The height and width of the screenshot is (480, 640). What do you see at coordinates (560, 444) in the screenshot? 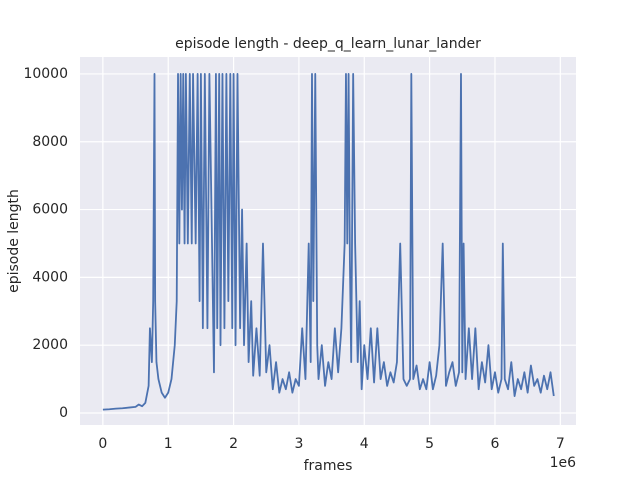
I see `x-tick-label: 7` at bounding box center [560, 444].